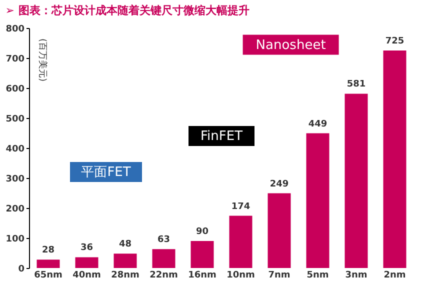 The image size is (428, 293). What do you see at coordinates (395, 275) in the screenshot?
I see `x-tick-label: 2nm` at bounding box center [395, 275].